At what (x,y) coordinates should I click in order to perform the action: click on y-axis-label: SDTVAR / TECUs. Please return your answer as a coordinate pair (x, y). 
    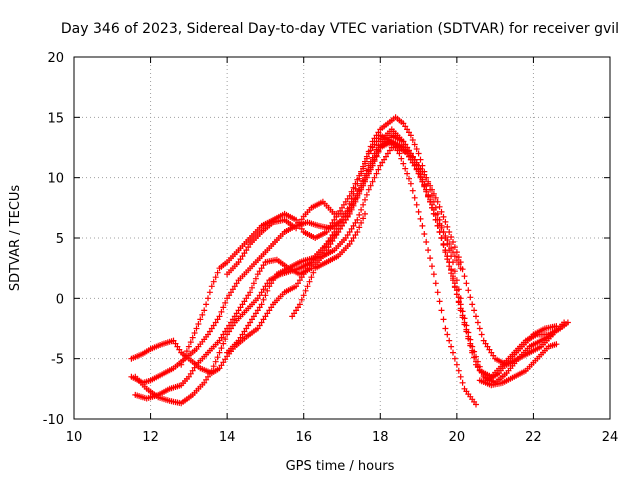
    Looking at the image, I should click on (15, 238).